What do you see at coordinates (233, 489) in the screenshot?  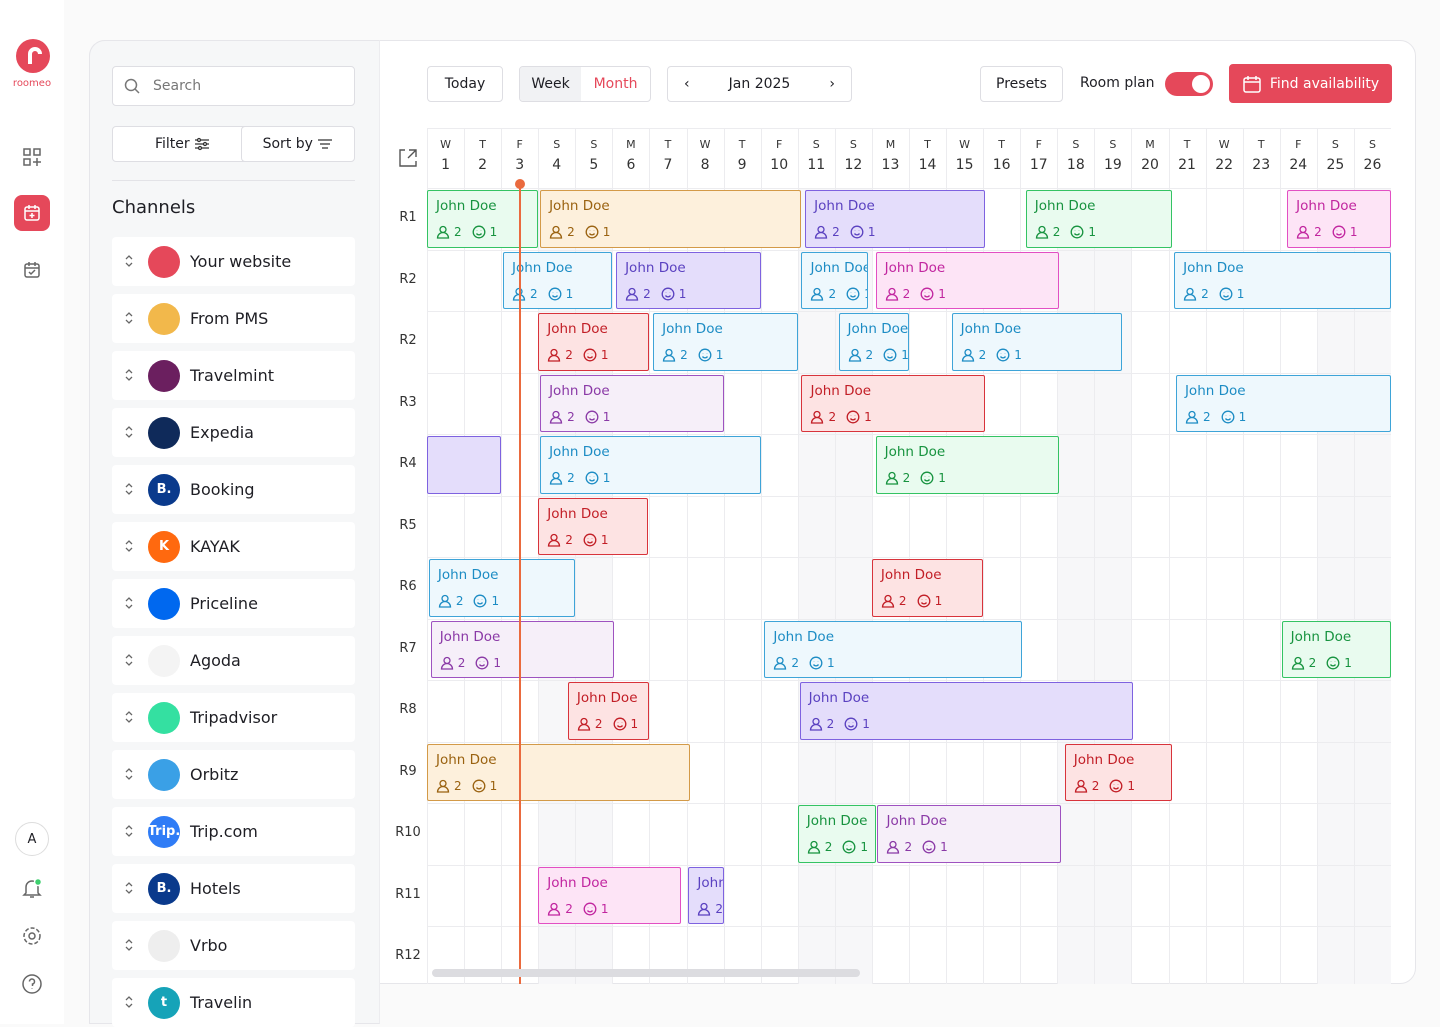 I see `channel-item: B. Booking` at bounding box center [233, 489].